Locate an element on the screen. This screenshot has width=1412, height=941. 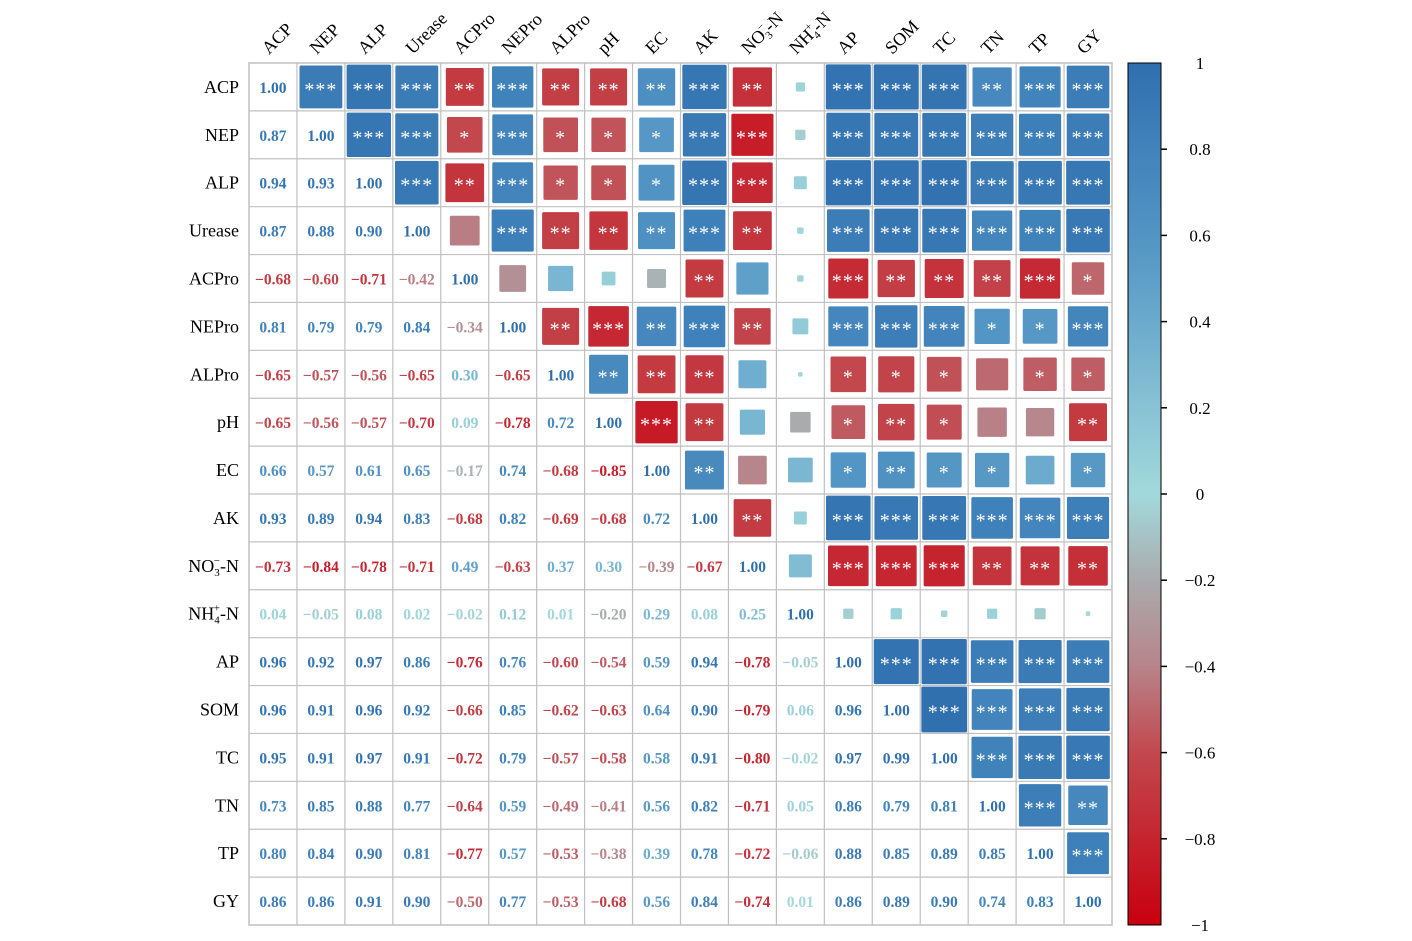
row-label: NEPro is located at coordinates (214, 326).